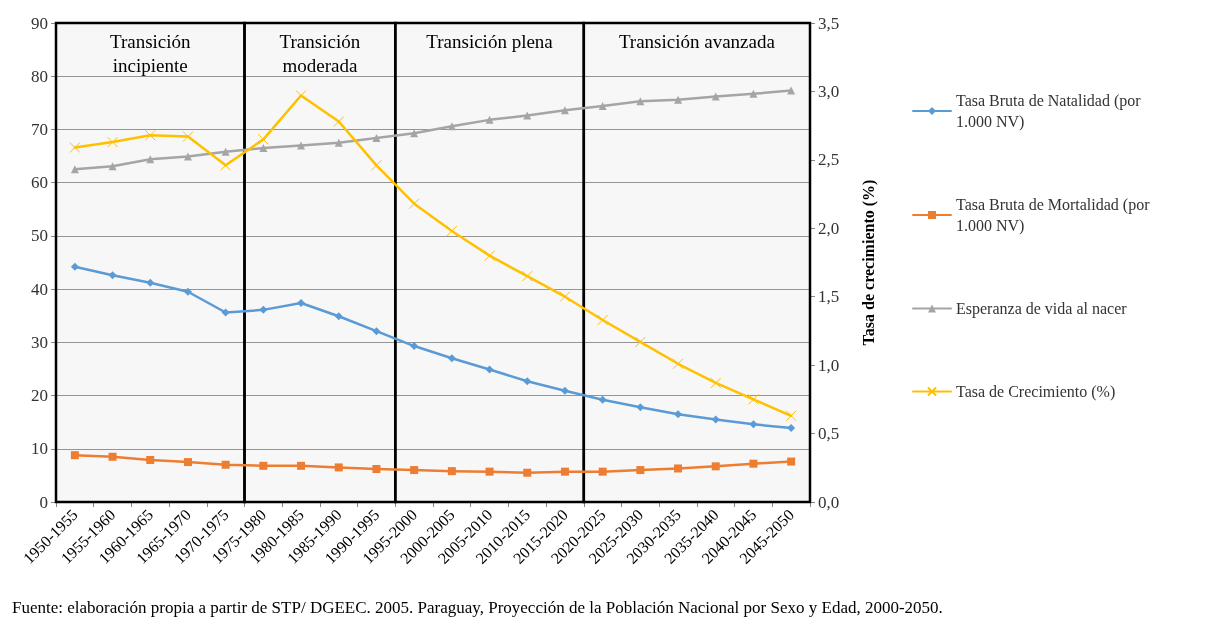 Image resolution: width=1206 pixels, height=624 pixels. What do you see at coordinates (829, 160) in the screenshot?
I see `y2-tick-label: 2,5` at bounding box center [829, 160].